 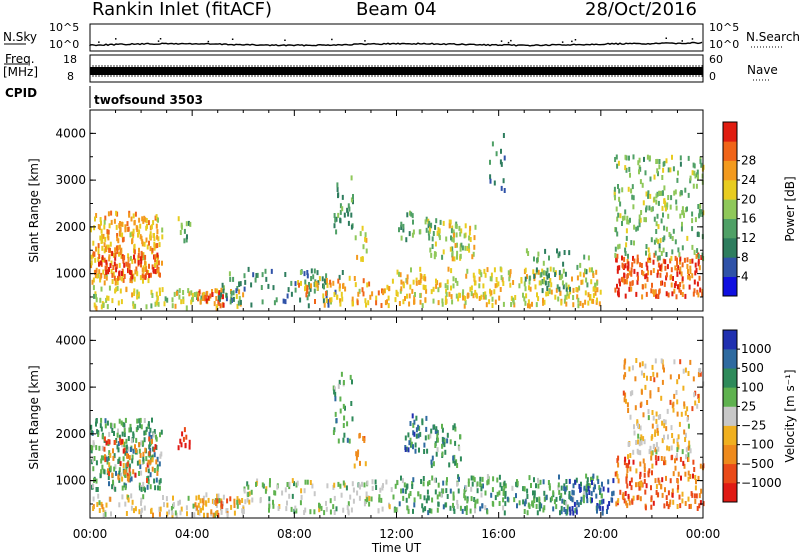 What do you see at coordinates (20, 37) in the screenshot?
I see `noise-sky-label: N.Sky` at bounding box center [20, 37].